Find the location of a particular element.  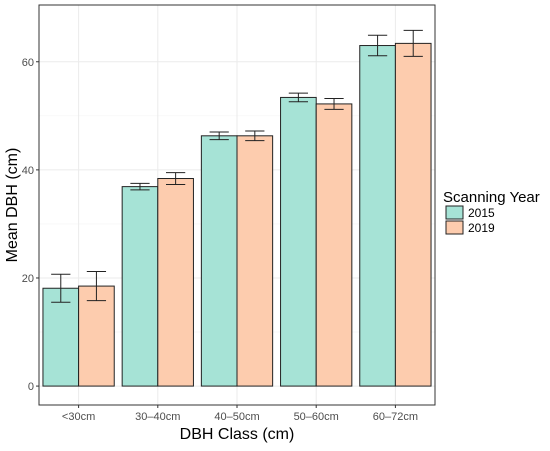

x-tick-label: 50–60cm is located at coordinates (316, 417).